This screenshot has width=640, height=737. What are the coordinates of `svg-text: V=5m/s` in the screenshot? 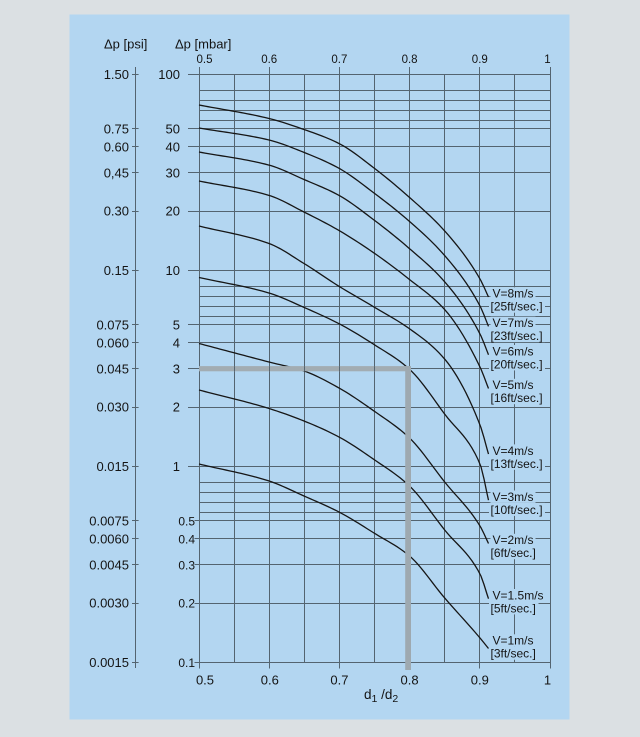 It's located at (513, 385).